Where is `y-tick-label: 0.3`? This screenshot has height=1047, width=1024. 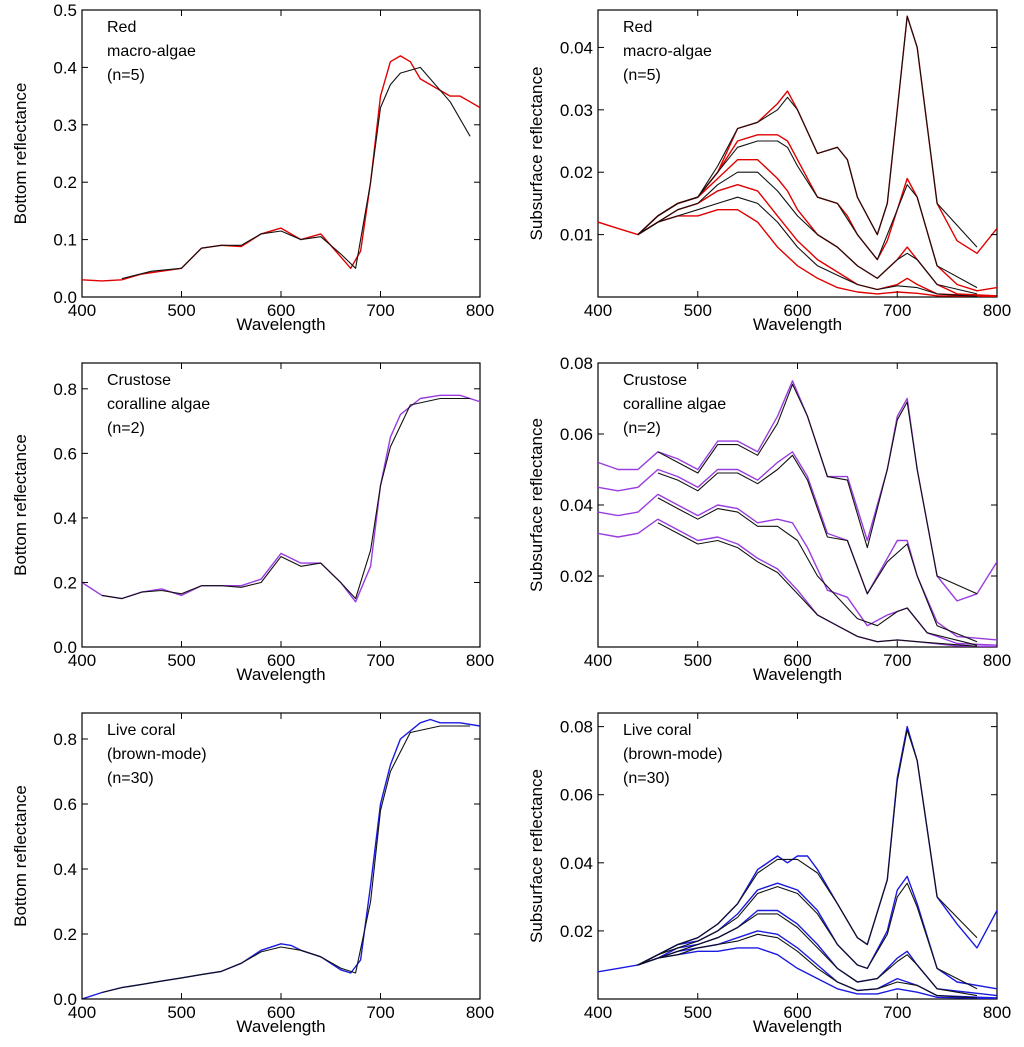 y-tick-label: 0.3 is located at coordinates (65, 125).